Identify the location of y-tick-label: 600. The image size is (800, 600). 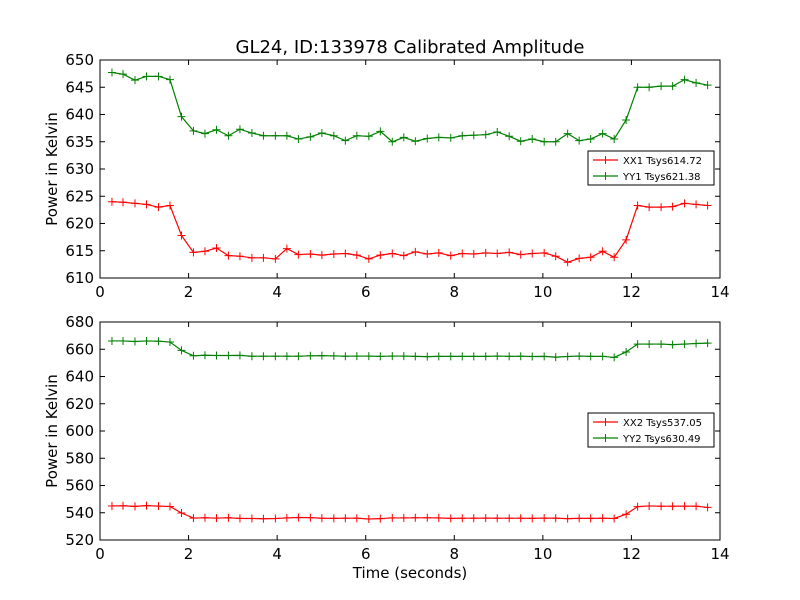
(79, 431).